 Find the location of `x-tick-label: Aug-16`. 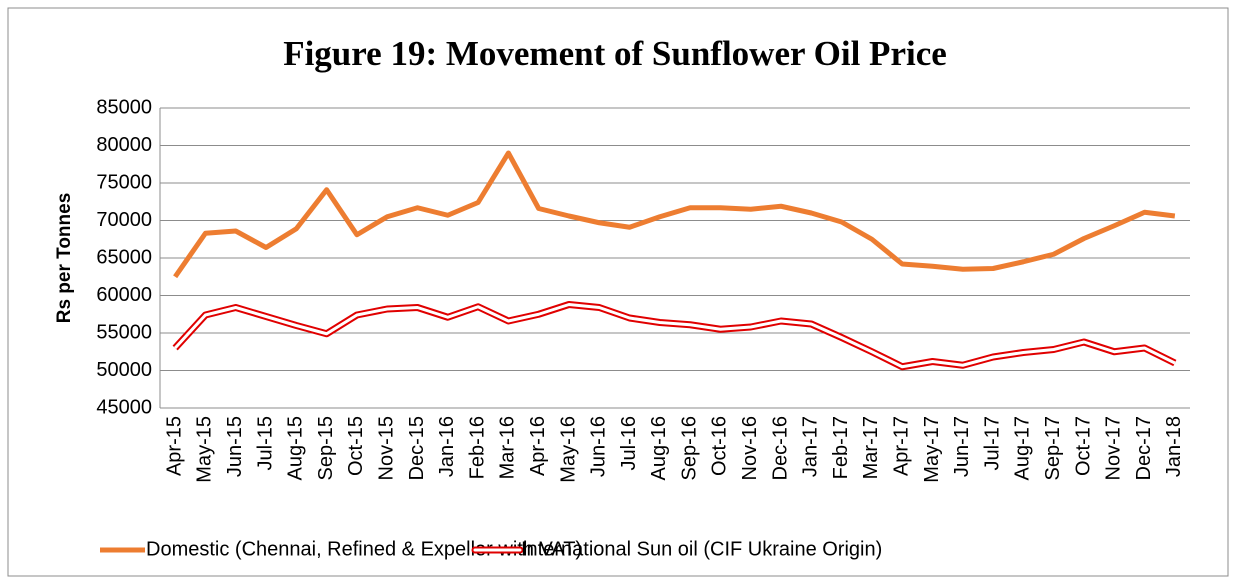

x-tick-label: Aug-16 is located at coordinates (659, 448).